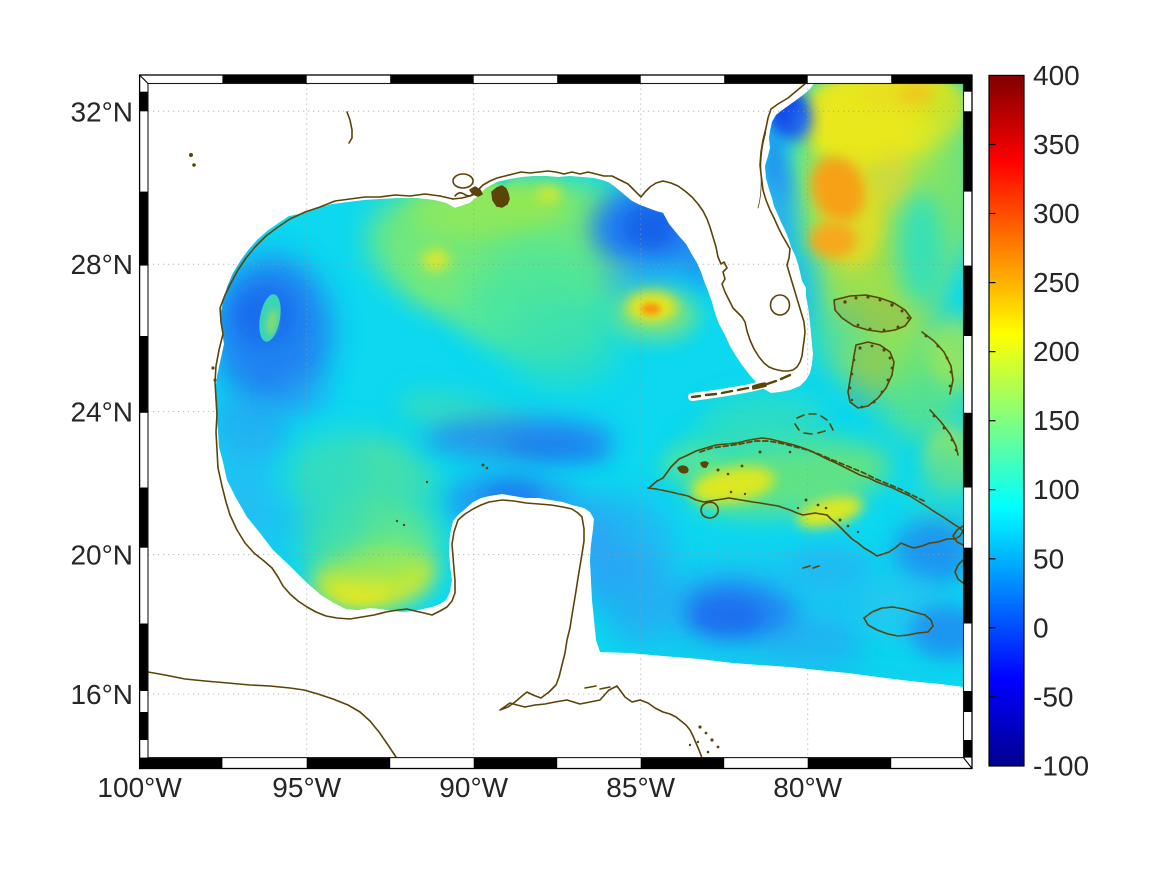  What do you see at coordinates (1056, 144) in the screenshot?
I see `svg-text: 350` at bounding box center [1056, 144].